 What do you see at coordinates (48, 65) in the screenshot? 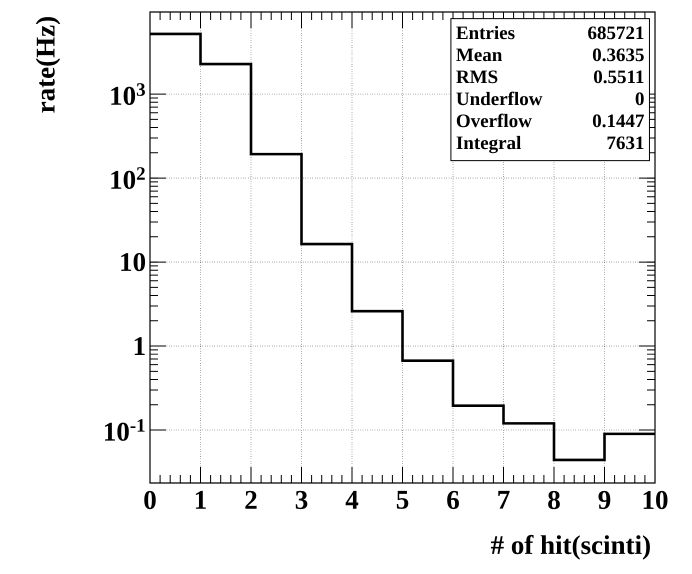
I see `y-axis-title: rate(Hz)` at bounding box center [48, 65].